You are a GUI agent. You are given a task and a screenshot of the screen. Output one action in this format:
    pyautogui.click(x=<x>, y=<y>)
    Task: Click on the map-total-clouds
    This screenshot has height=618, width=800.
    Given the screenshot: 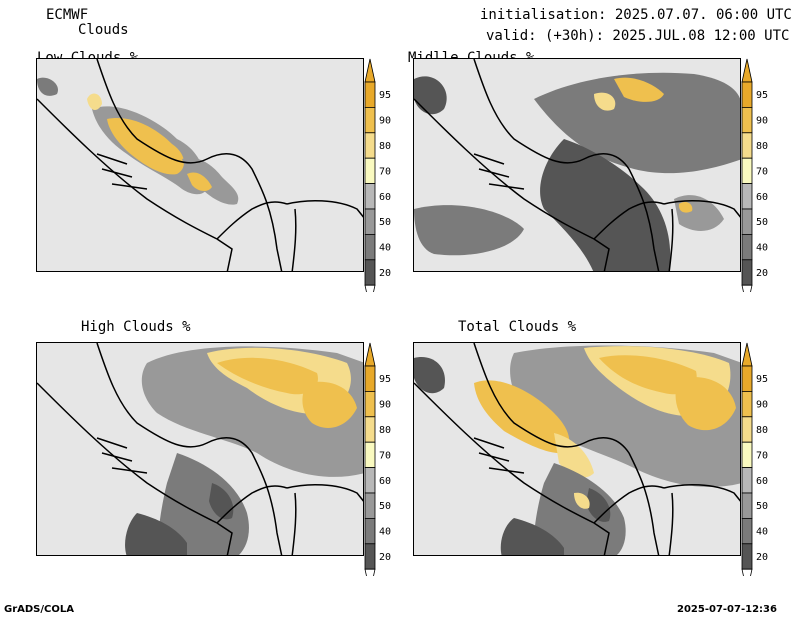 What is the action you would take?
    pyautogui.click(x=577, y=449)
    